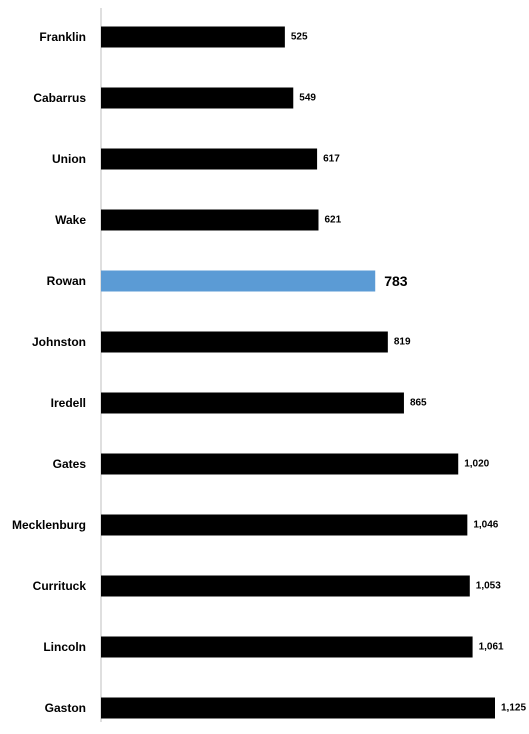 The width and height of the screenshot is (529, 734). What do you see at coordinates (331, 159) in the screenshot?
I see `value-label-union: 617` at bounding box center [331, 159].